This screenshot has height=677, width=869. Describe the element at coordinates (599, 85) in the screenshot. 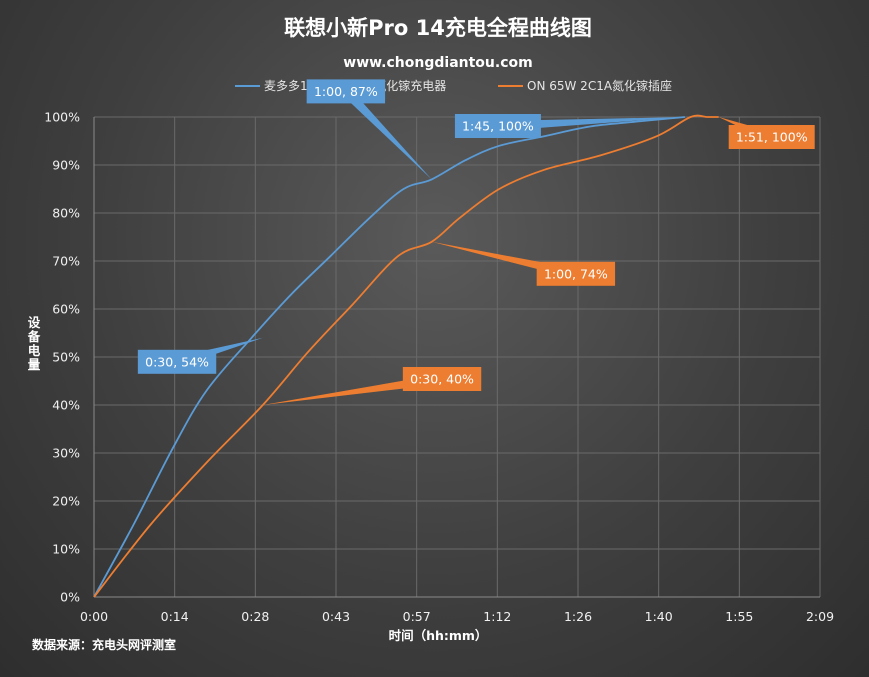

I see `legend-label-series-2: ON 65W 2C1A氮化镓插座` at that location.